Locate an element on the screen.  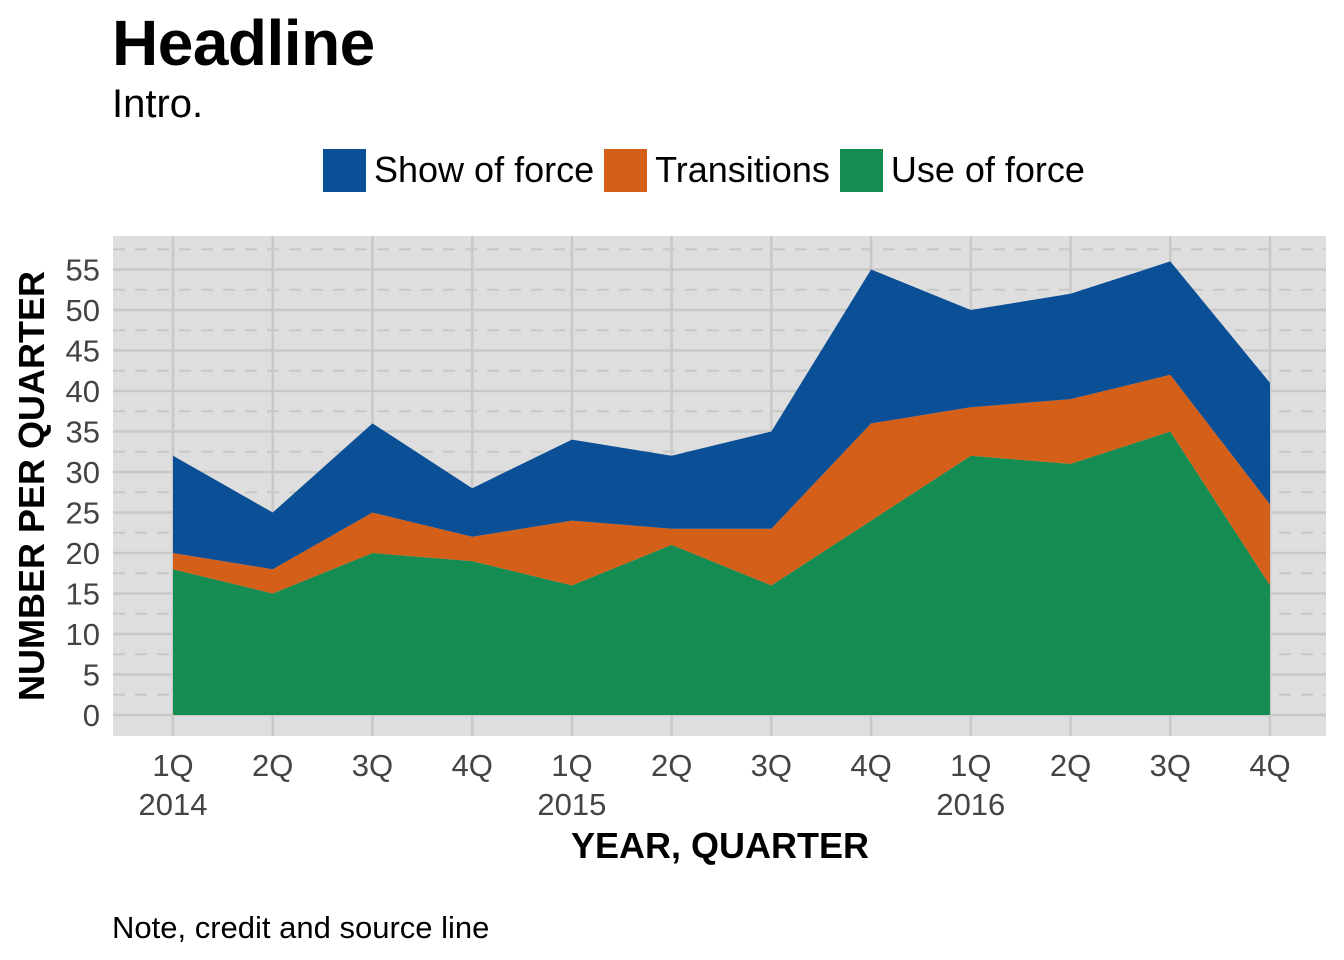
x-tick-year: 2015 is located at coordinates (571, 804).